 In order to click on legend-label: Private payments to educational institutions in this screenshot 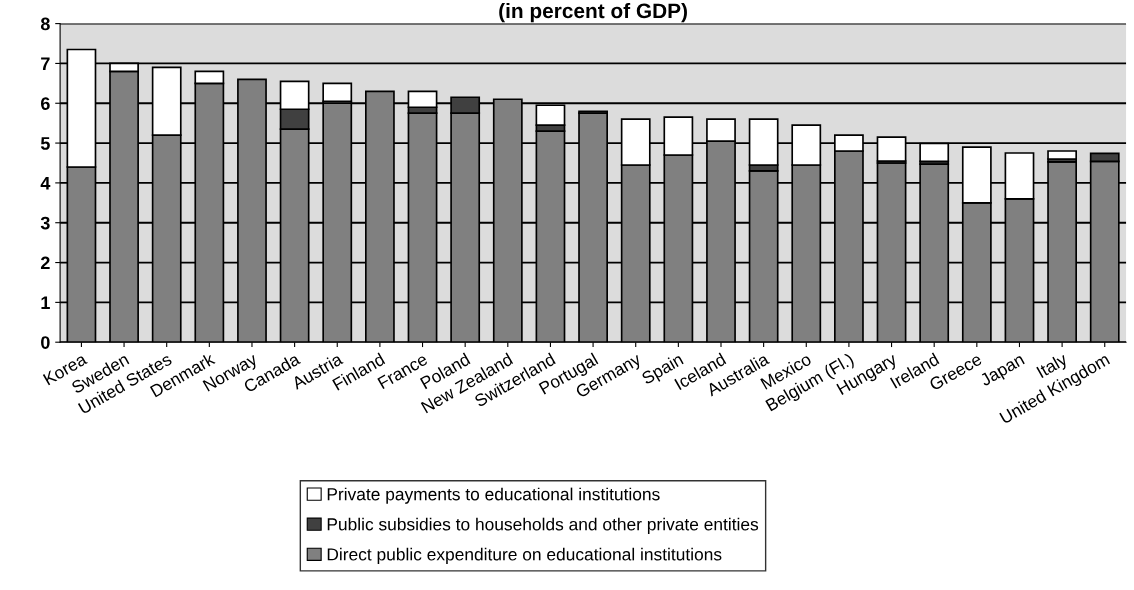, I will do `click(493, 495)`.